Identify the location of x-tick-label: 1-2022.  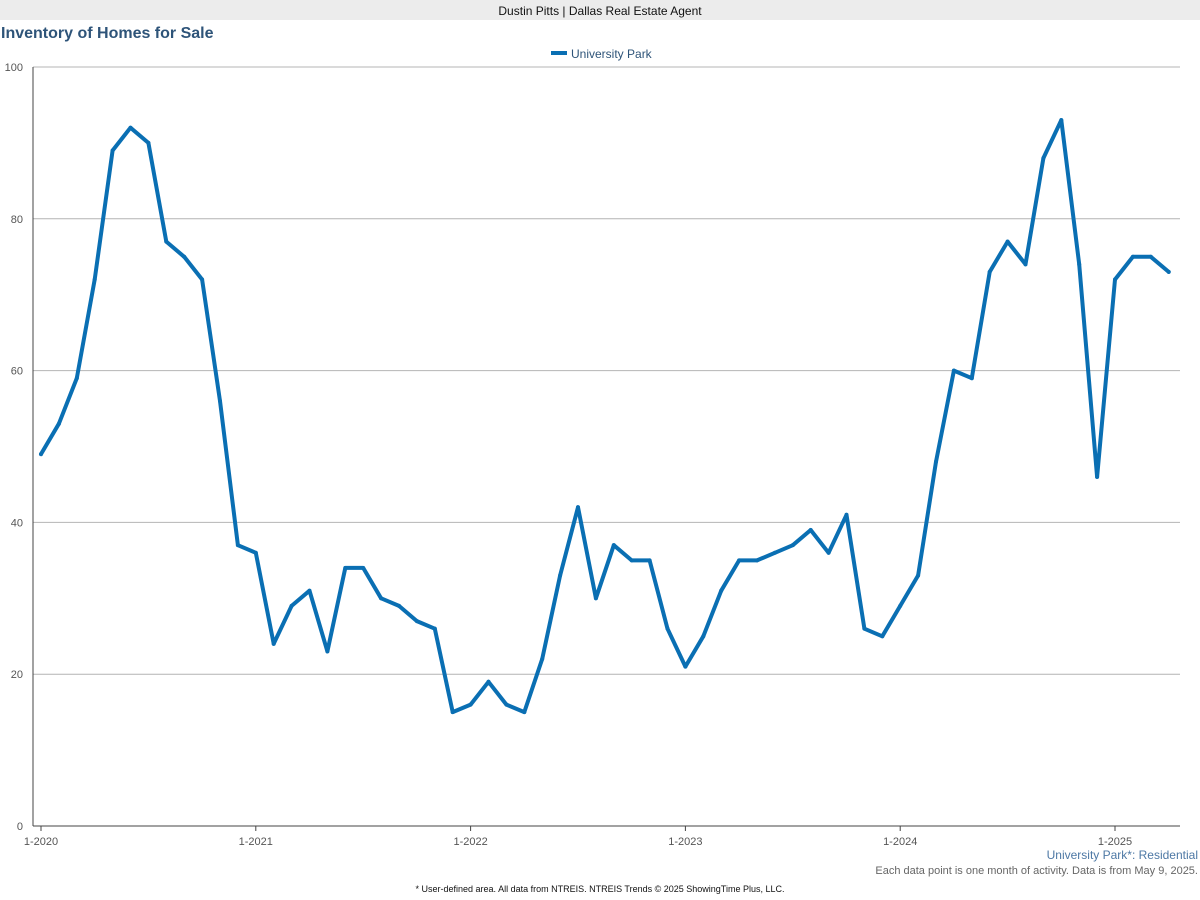
(470, 842).